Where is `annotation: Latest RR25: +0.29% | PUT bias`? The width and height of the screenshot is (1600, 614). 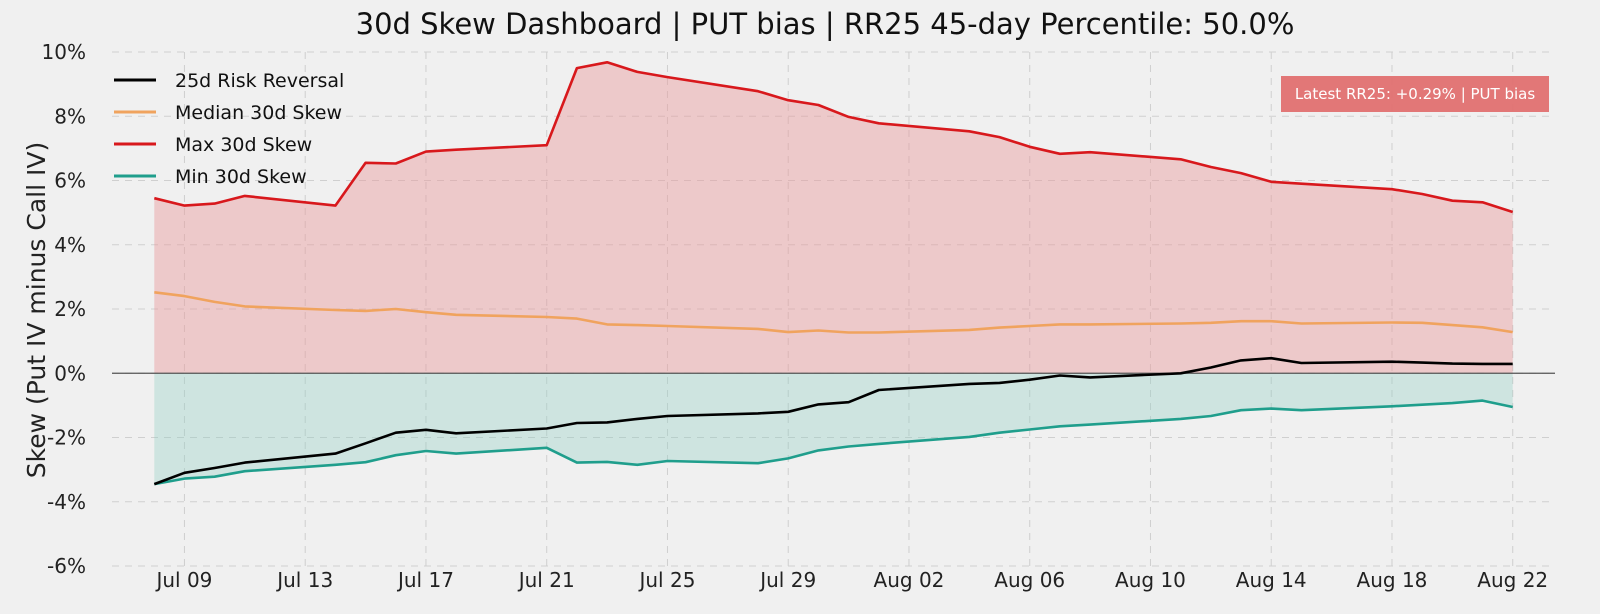 annotation: Latest RR25: +0.29% | PUT bias is located at coordinates (1415, 94).